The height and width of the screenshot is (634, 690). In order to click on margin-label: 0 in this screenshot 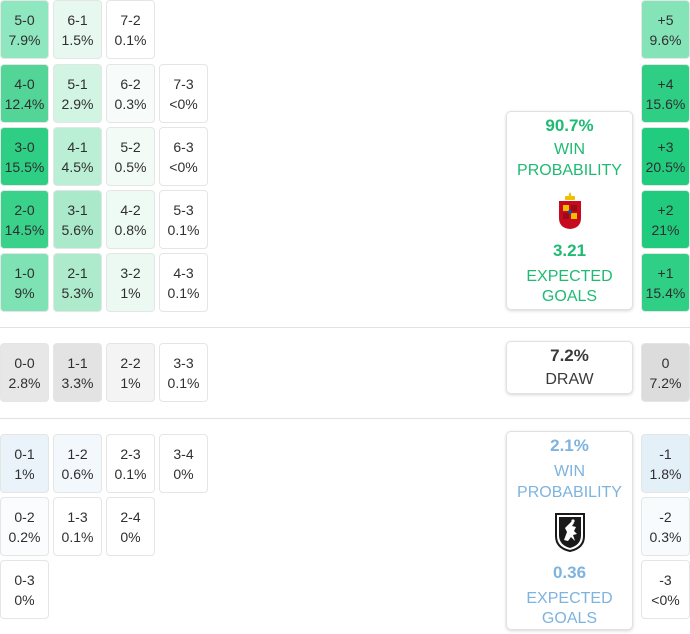, I will do `click(665, 362)`.